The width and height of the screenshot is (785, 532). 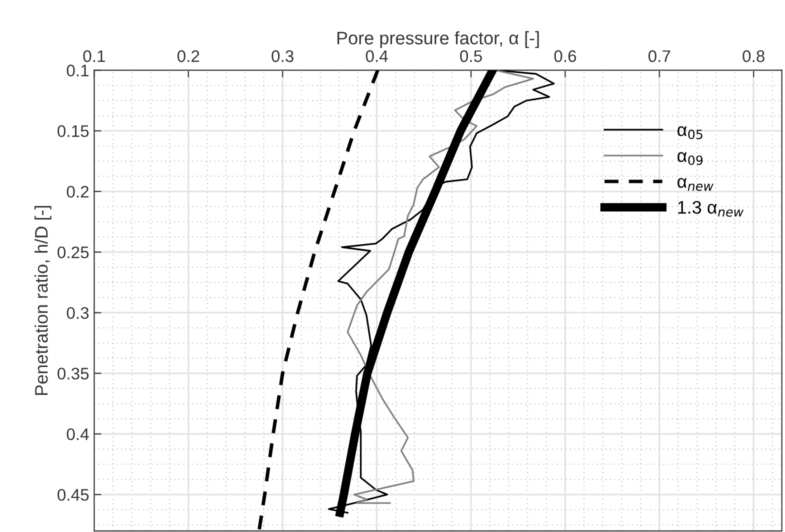 What do you see at coordinates (753, 56) in the screenshot?
I see `x-tick-label: 0.8` at bounding box center [753, 56].